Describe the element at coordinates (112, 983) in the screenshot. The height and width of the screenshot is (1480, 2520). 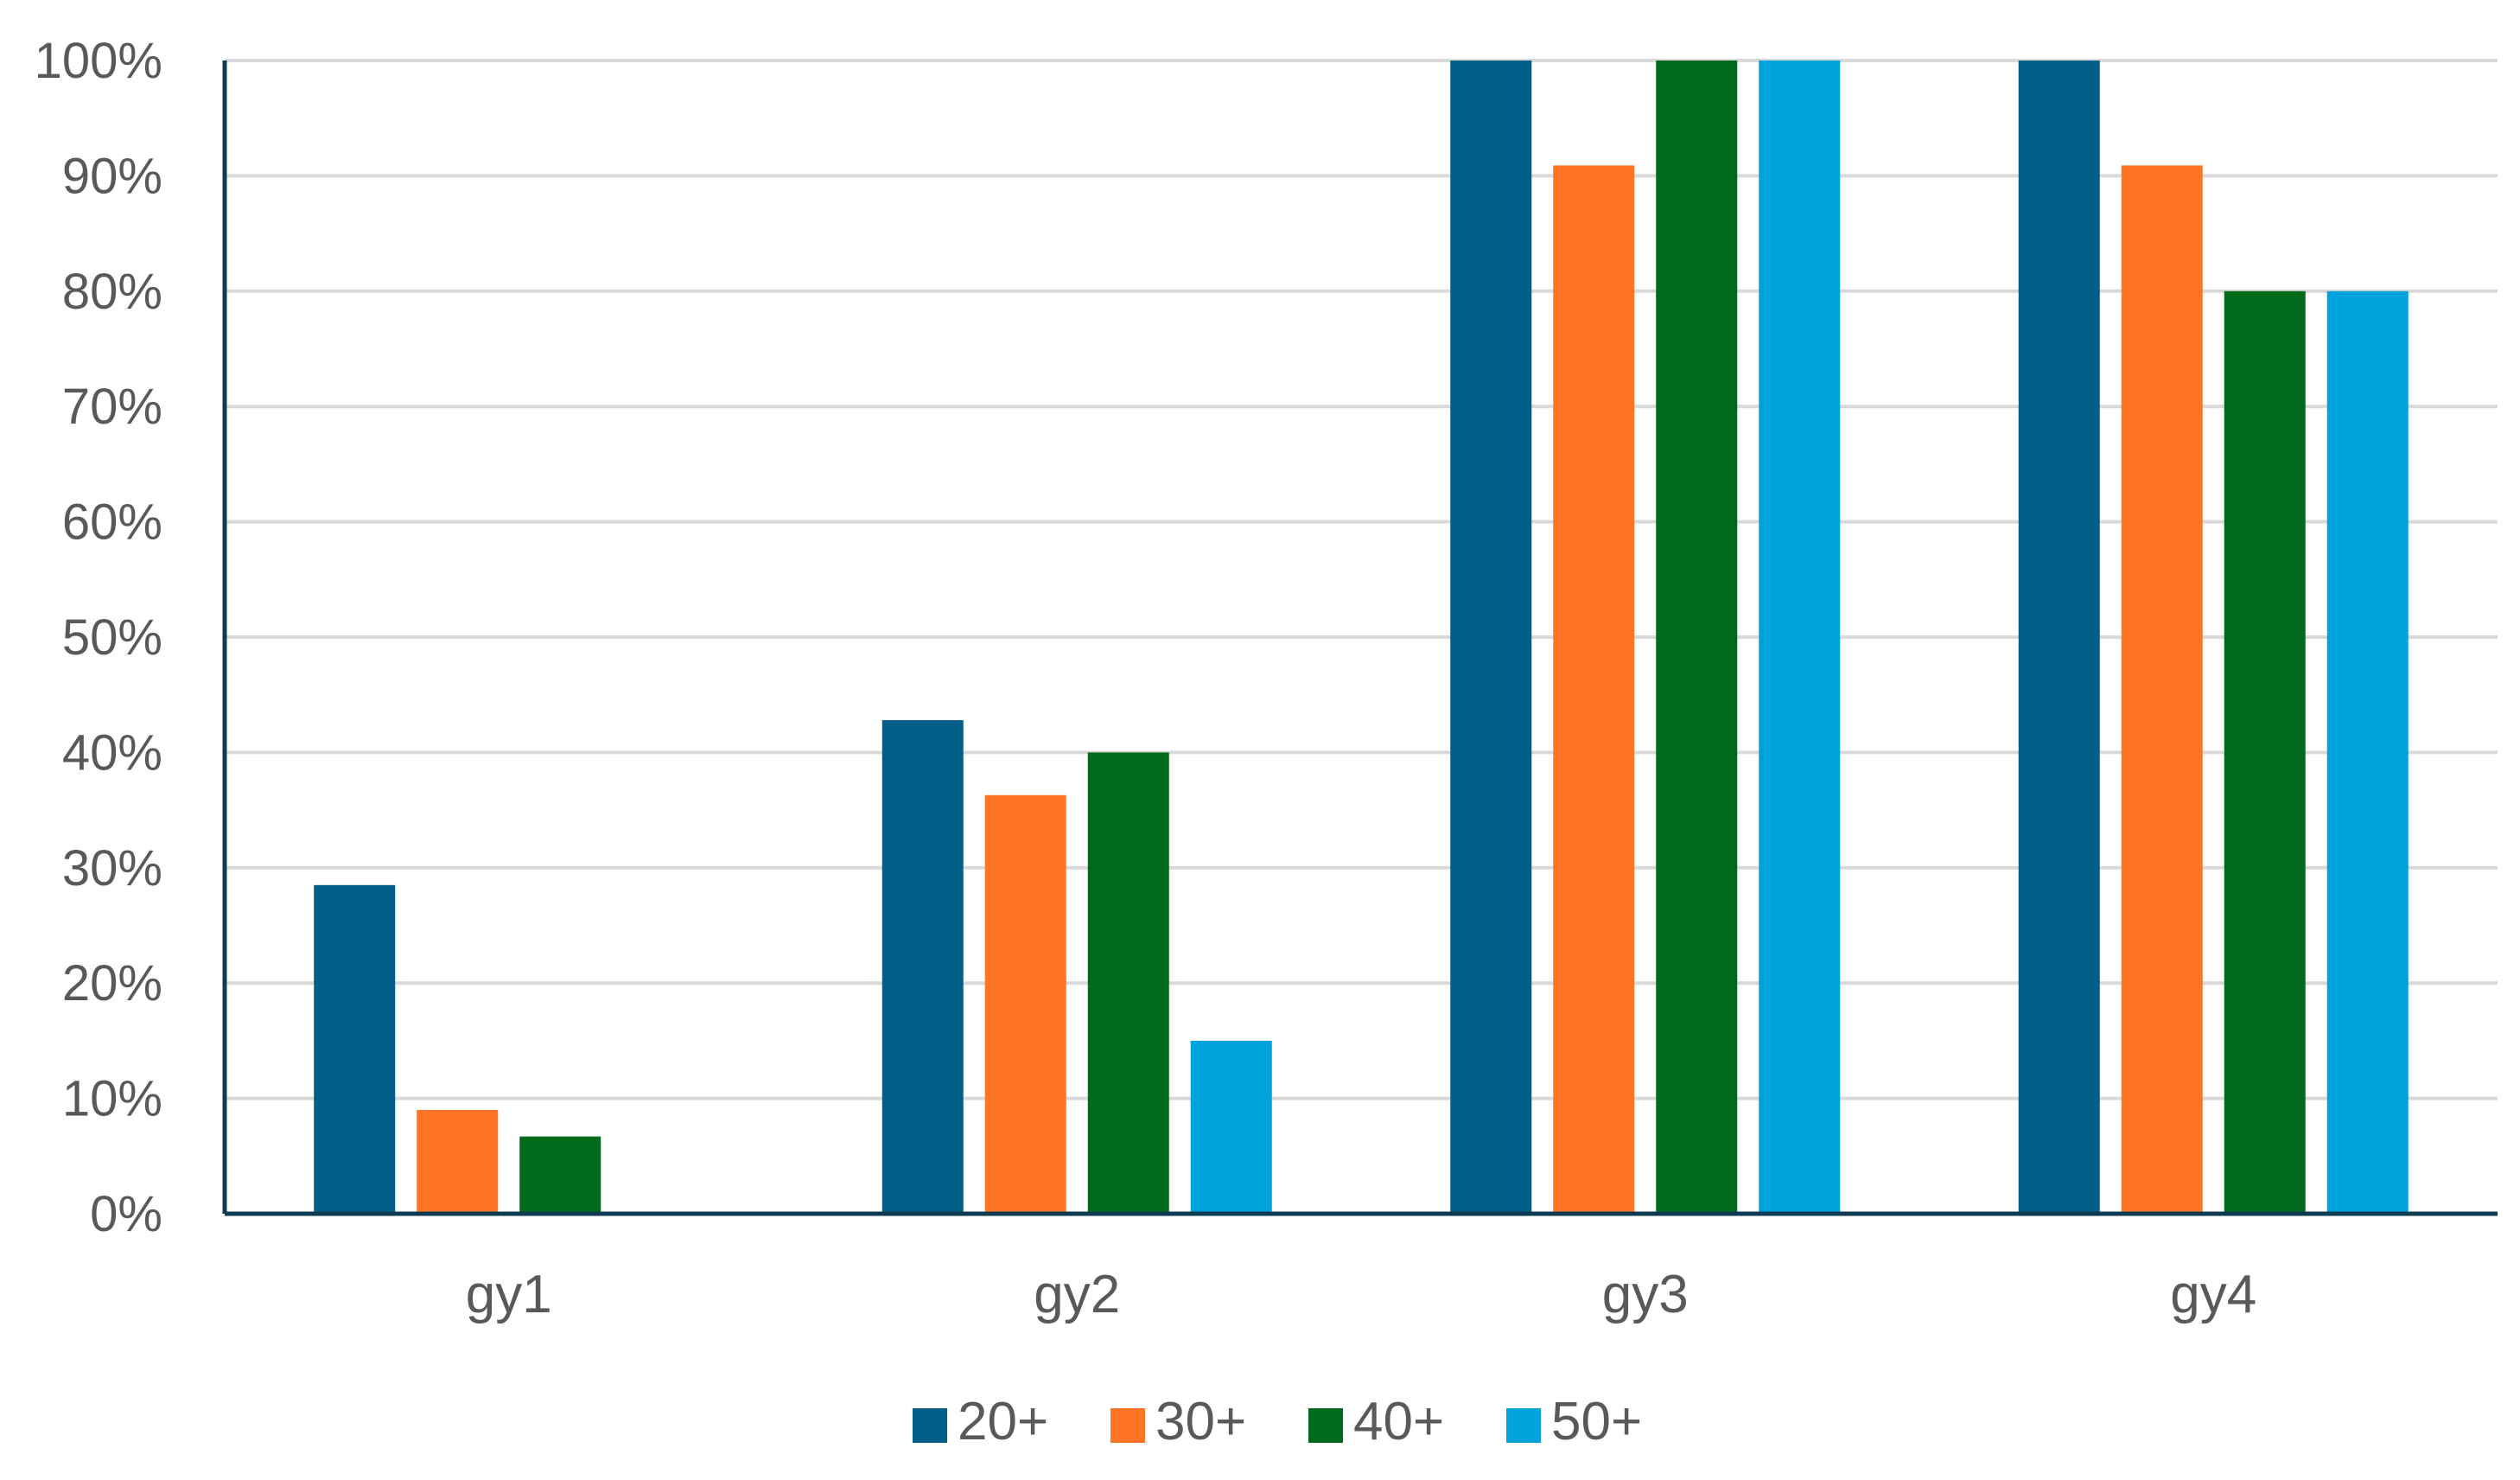
I see `y-tick-label: 20%` at that location.